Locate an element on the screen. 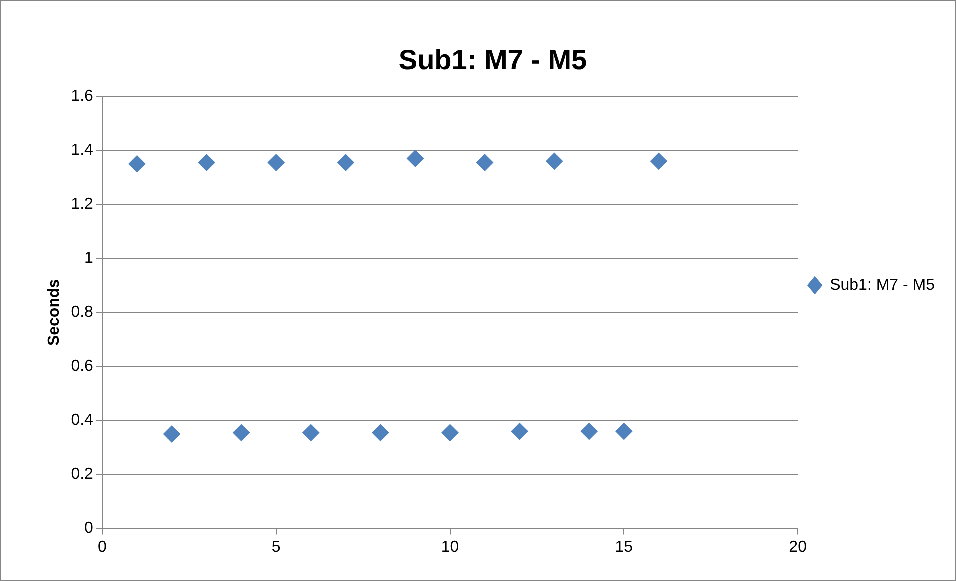  chart-title: Sub1: M7 - M5 is located at coordinates (493, 60).